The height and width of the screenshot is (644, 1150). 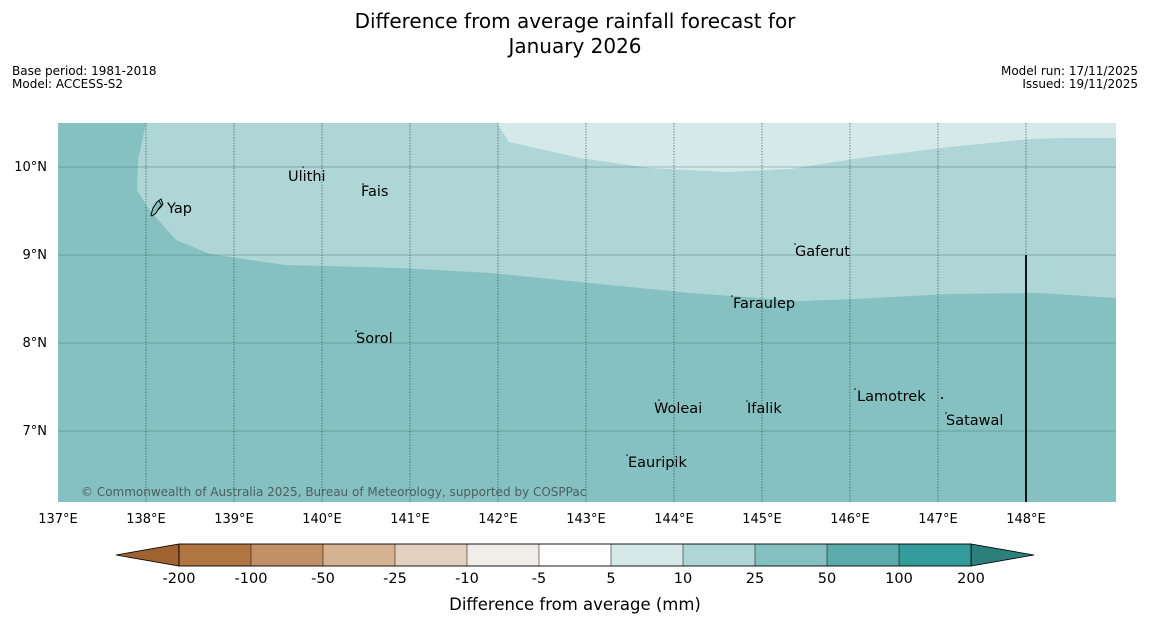 I want to click on lon-label-145e: 145°E, so click(x=762, y=519).